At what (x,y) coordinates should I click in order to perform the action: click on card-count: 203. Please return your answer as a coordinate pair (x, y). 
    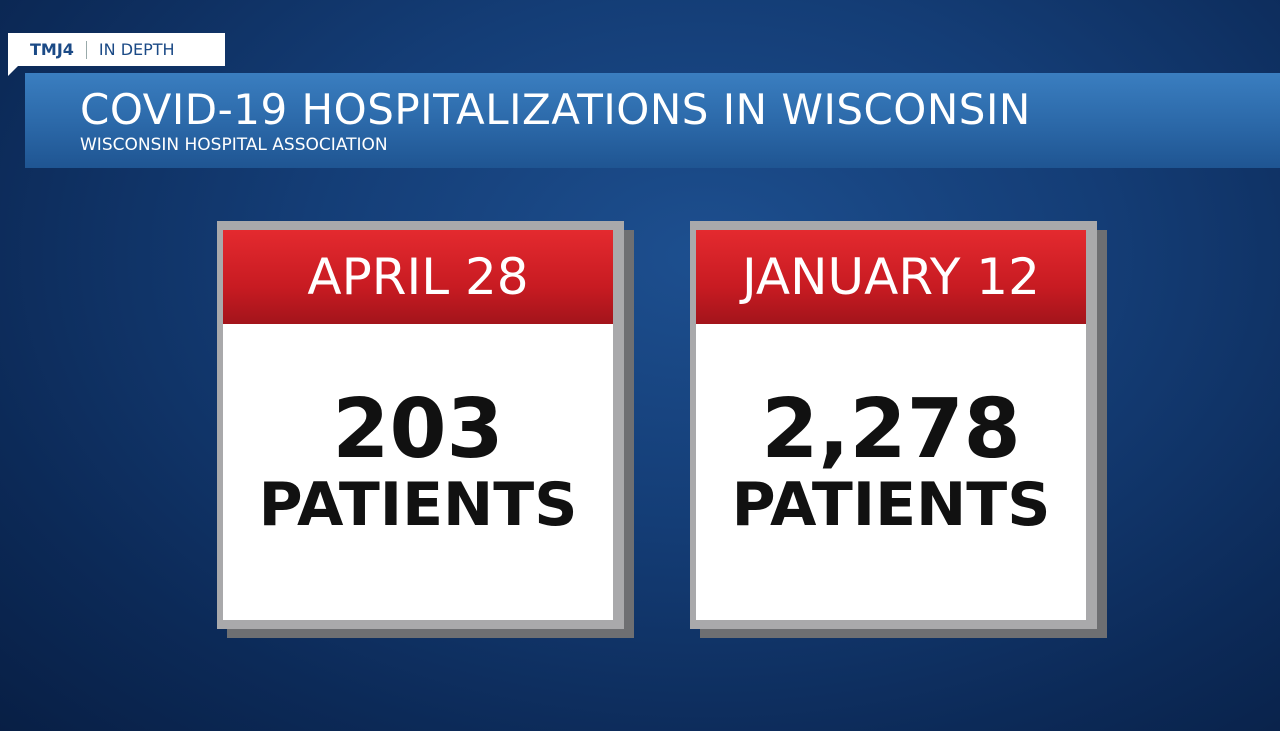
    Looking at the image, I should click on (418, 429).